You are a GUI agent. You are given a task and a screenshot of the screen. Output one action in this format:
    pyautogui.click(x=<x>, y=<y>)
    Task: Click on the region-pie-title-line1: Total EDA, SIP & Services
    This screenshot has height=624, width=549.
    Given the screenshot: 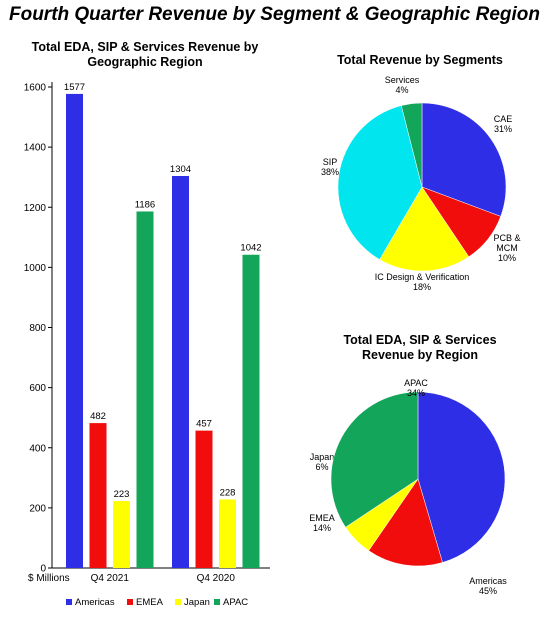 What is the action you would take?
    pyautogui.click(x=420, y=340)
    